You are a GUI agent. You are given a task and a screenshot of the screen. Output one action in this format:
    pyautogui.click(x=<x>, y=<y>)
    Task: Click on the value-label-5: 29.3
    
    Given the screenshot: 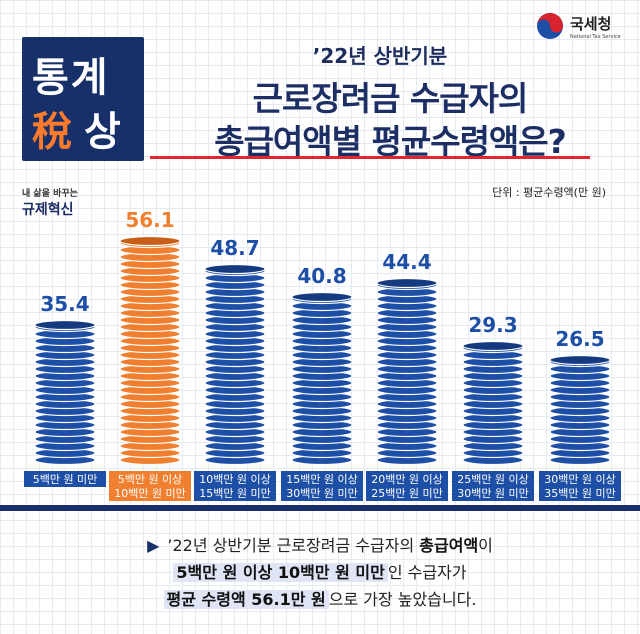 What is the action you would take?
    pyautogui.click(x=492, y=325)
    